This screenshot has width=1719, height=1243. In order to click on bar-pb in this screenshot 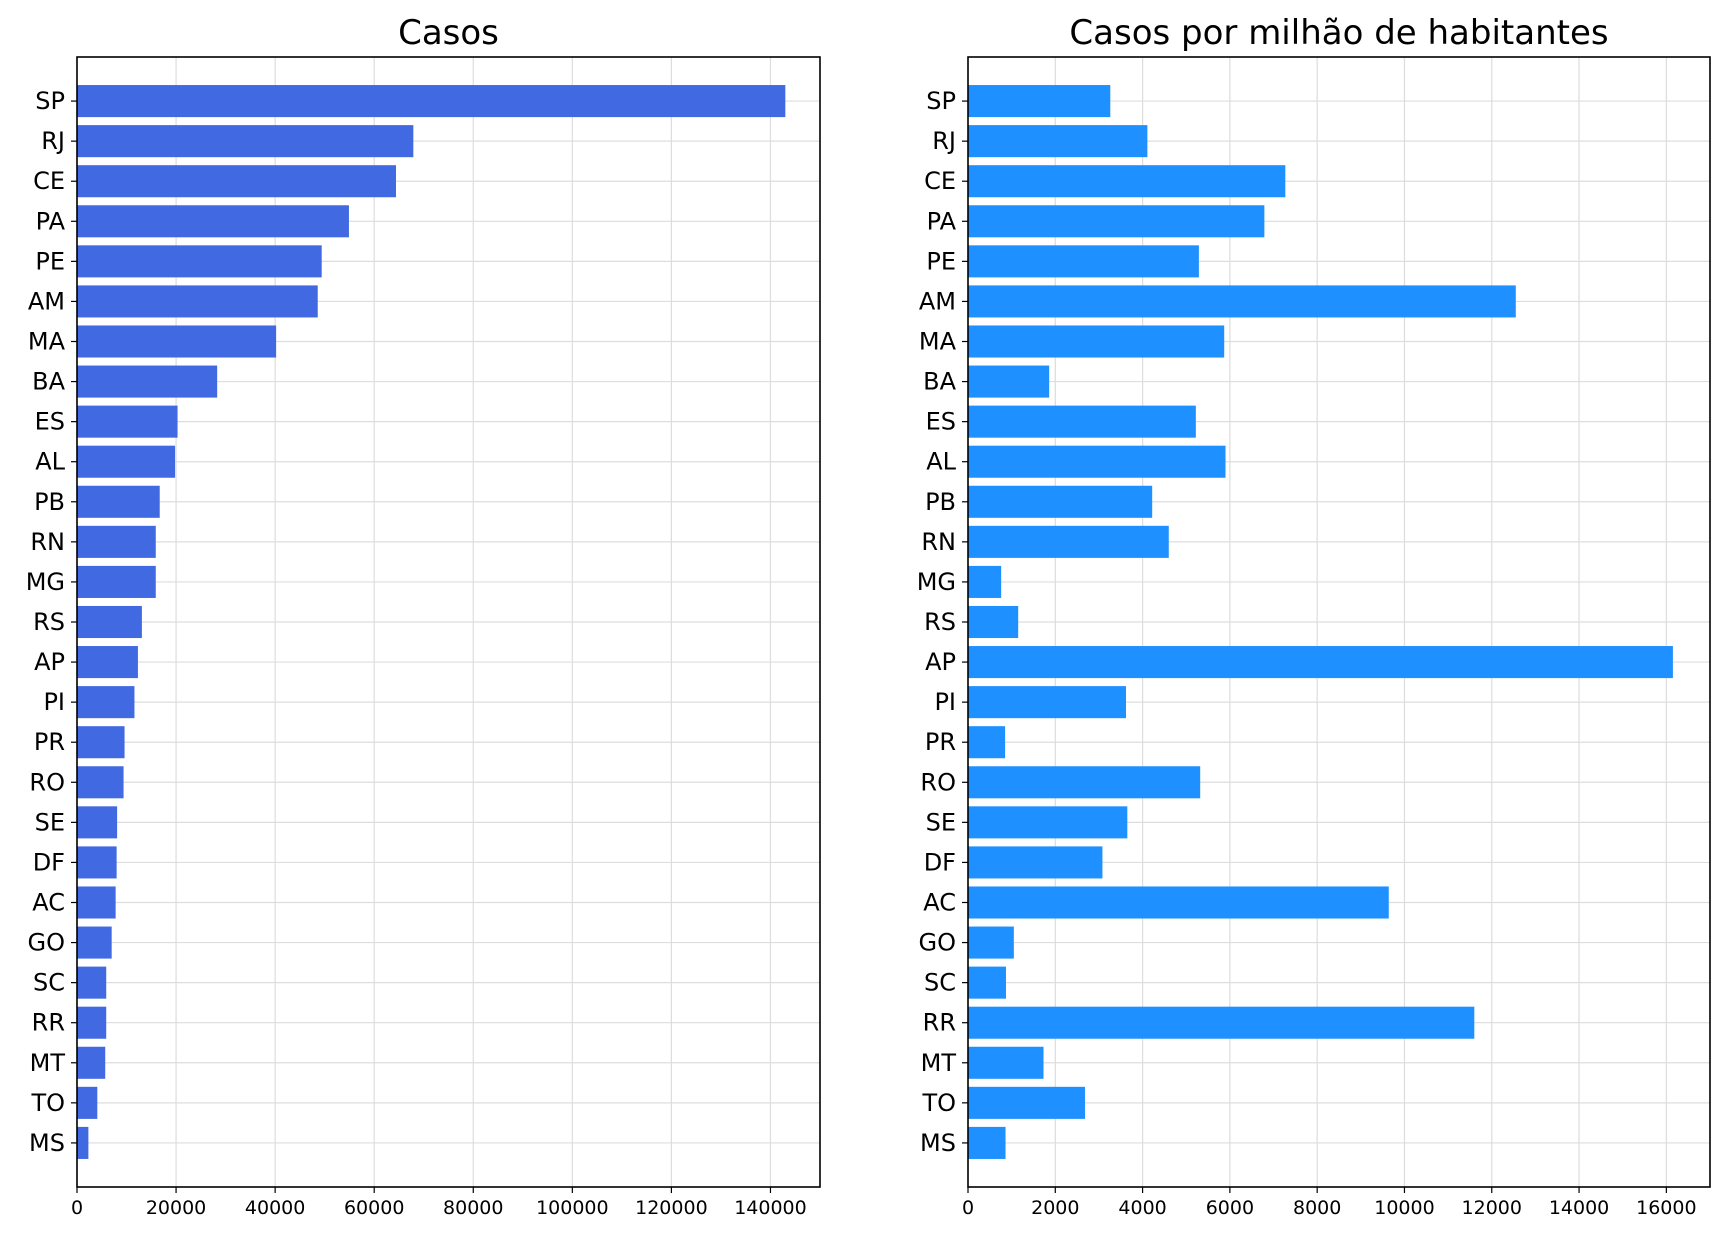, I will do `click(118, 501)`.